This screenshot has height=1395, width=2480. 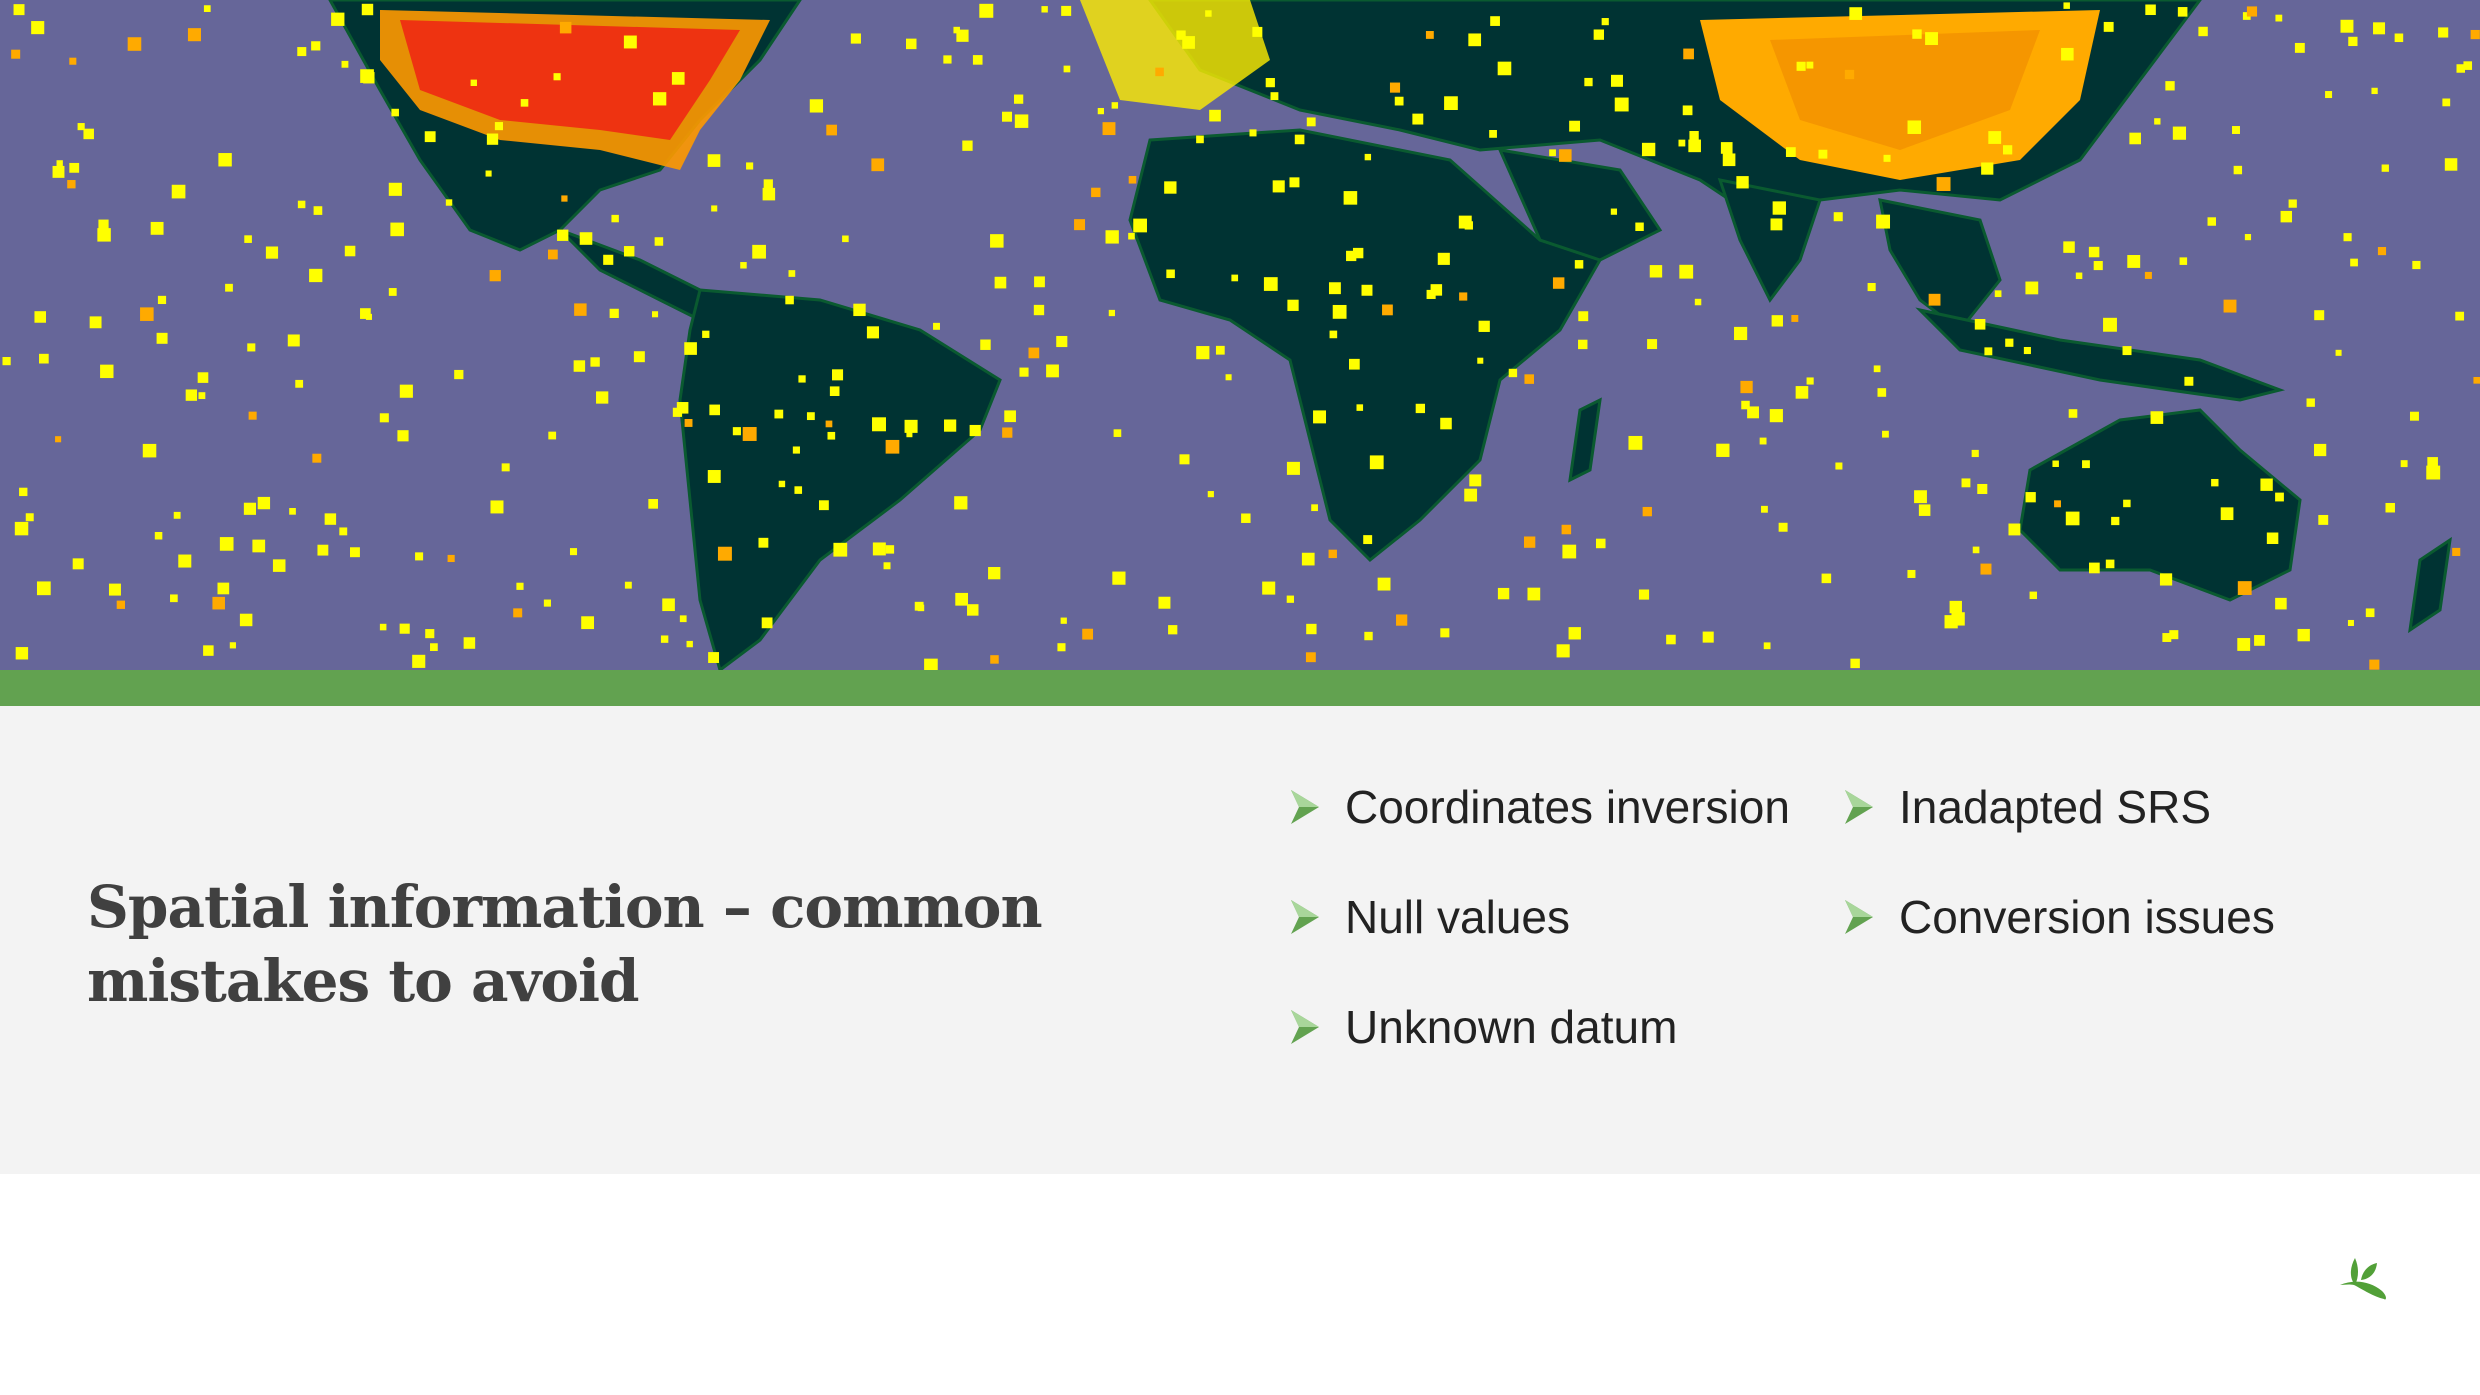 What do you see at coordinates (1240, 688) in the screenshot?
I see `green-accent-band` at bounding box center [1240, 688].